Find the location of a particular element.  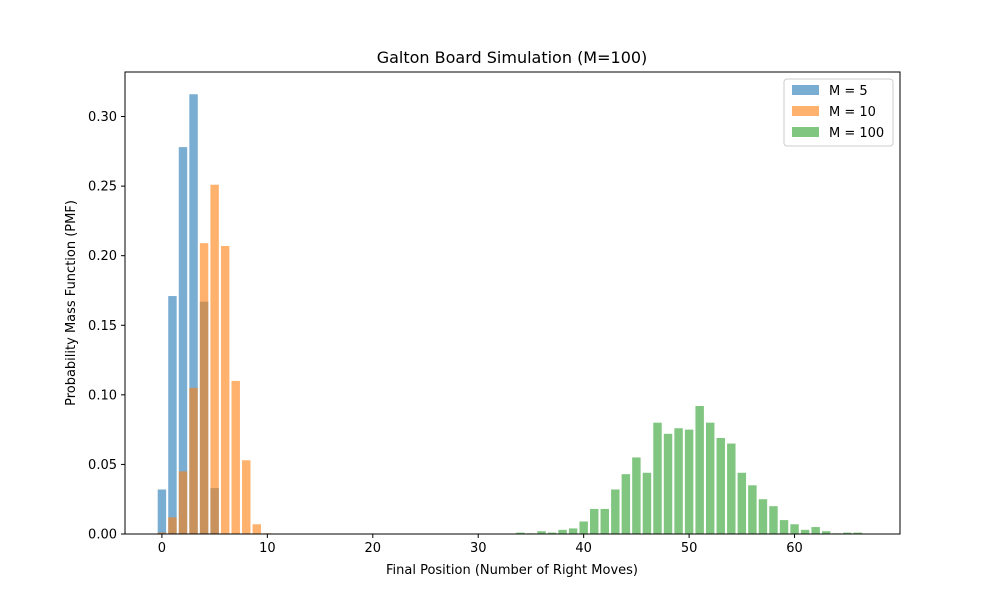

bar-series2-x47 is located at coordinates (657, 478).